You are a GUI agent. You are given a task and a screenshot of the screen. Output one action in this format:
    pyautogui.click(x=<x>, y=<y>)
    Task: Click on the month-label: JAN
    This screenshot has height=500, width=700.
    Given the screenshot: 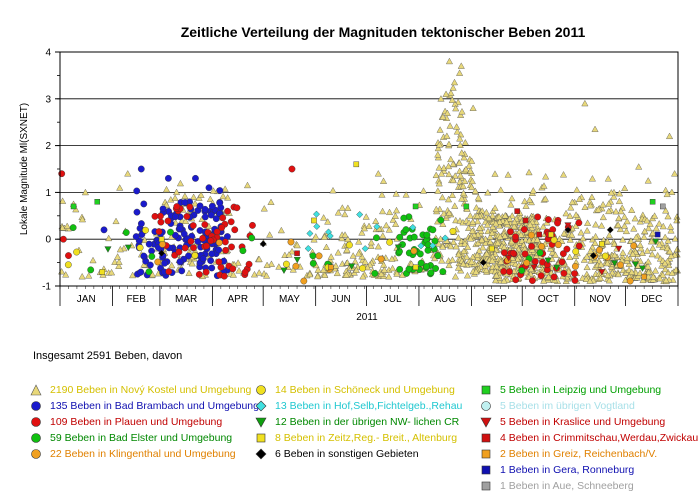 What is the action you would take?
    pyautogui.click(x=86, y=299)
    